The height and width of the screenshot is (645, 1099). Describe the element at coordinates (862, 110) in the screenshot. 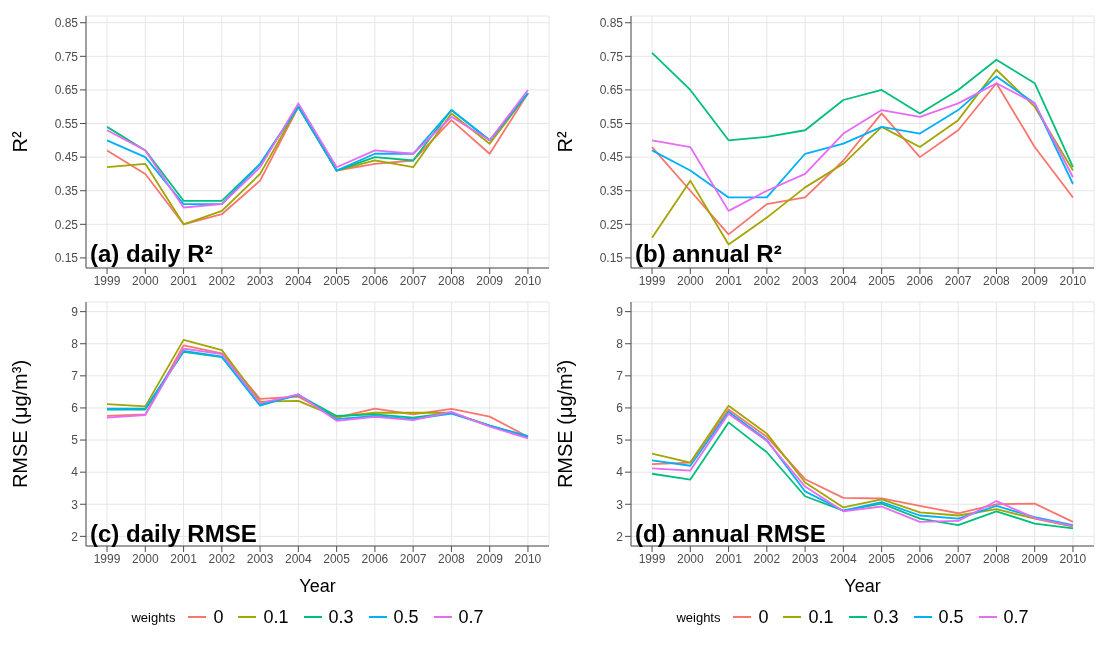

I see `line-series` at that location.